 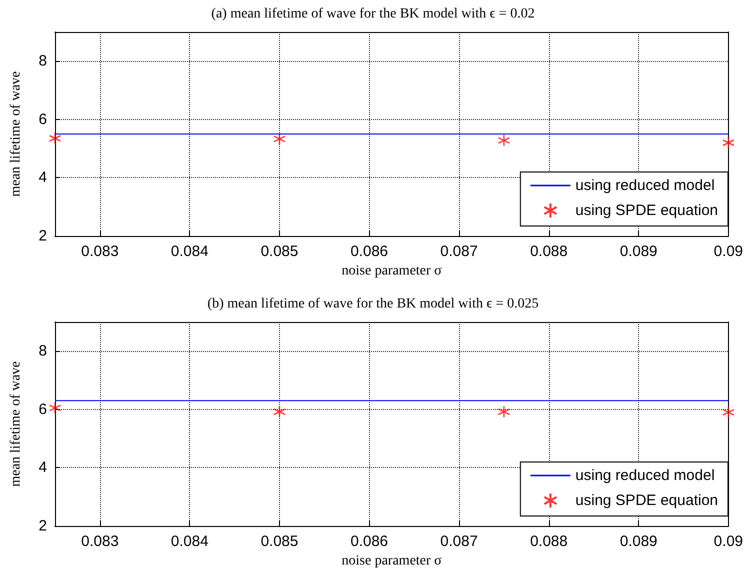 I want to click on chart-title: (a) mean lifetime of wave for the BK model with ϵ = 0.02, so click(x=373, y=14).